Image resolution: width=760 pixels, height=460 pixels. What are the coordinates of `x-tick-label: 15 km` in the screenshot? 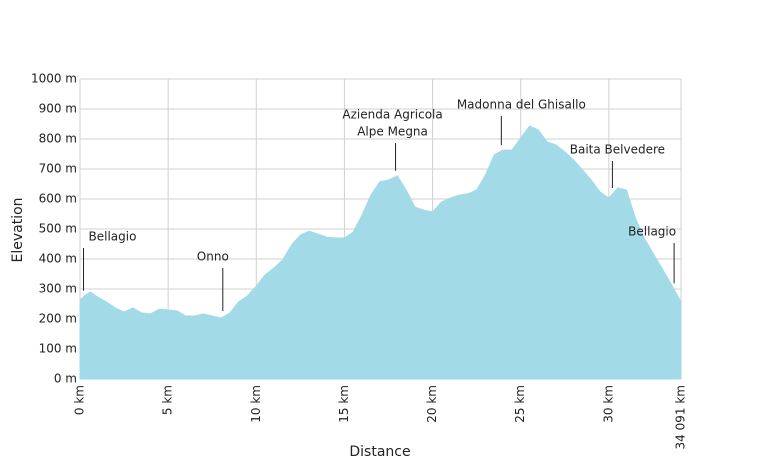 It's located at (344, 404).